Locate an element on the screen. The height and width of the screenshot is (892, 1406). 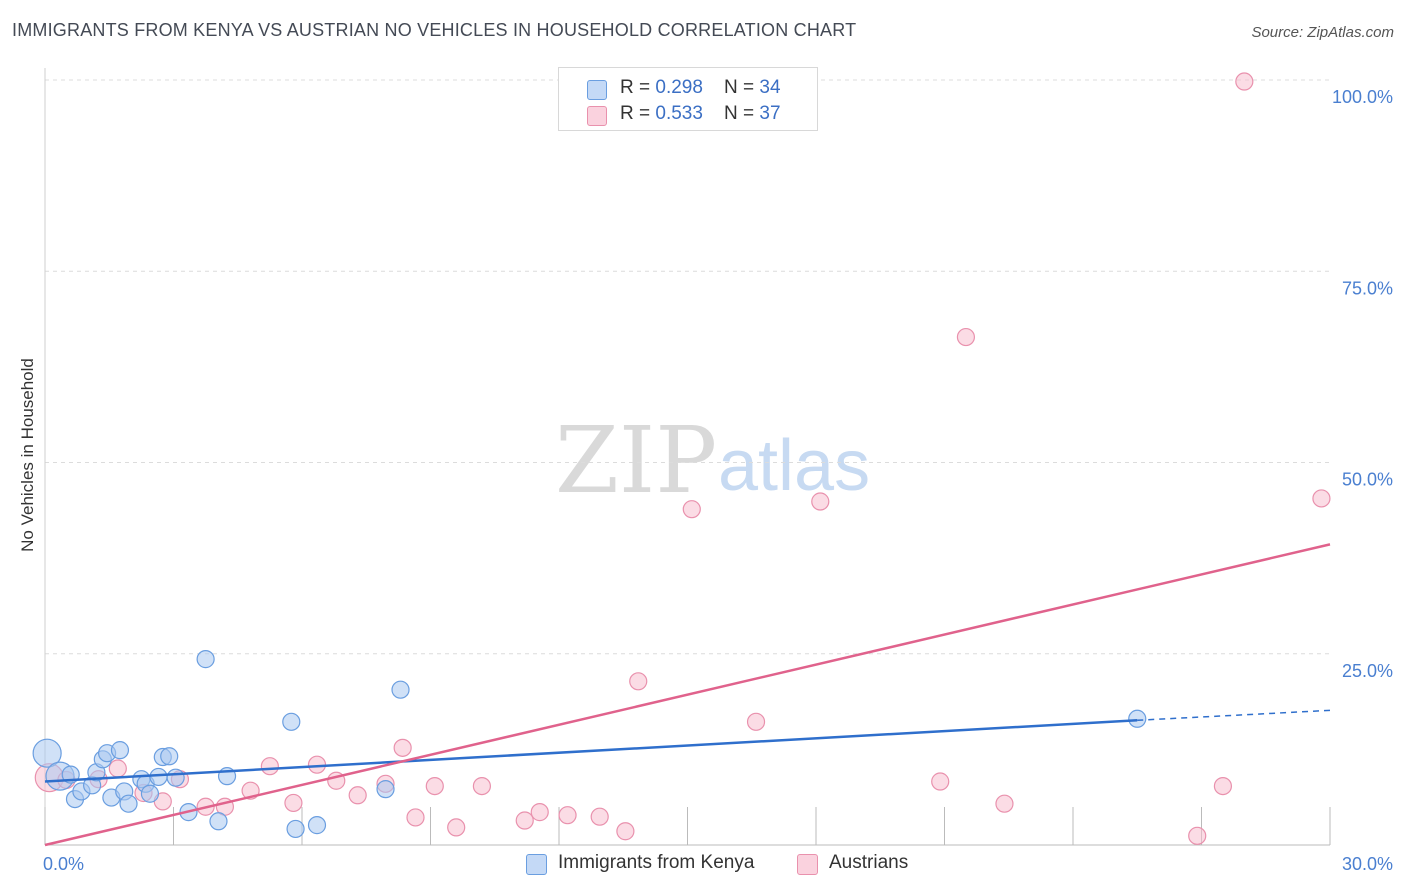
stats-legend: R = 0.298 N = 34 R = 0.533 N = 37 is located at coordinates (688, 99).